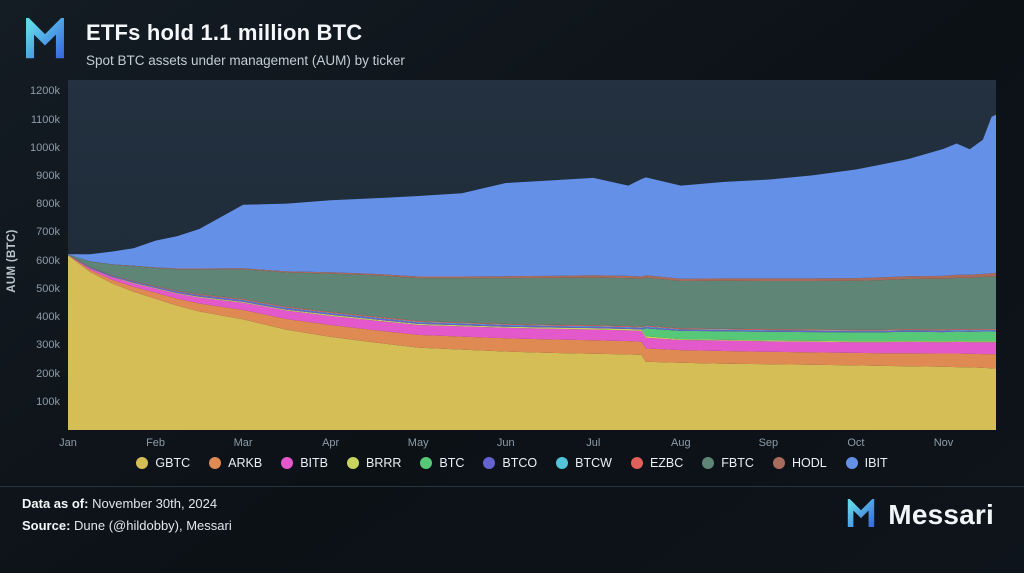 The width and height of the screenshot is (1024, 573). I want to click on legend-item-fbtc: FBTC, so click(728, 463).